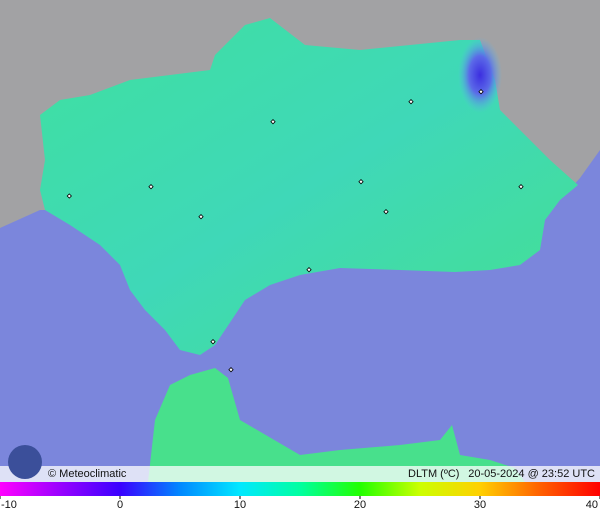 The height and width of the screenshot is (517, 600). Describe the element at coordinates (592, 505) in the screenshot. I see `colorbar-tick-label: 40` at that location.